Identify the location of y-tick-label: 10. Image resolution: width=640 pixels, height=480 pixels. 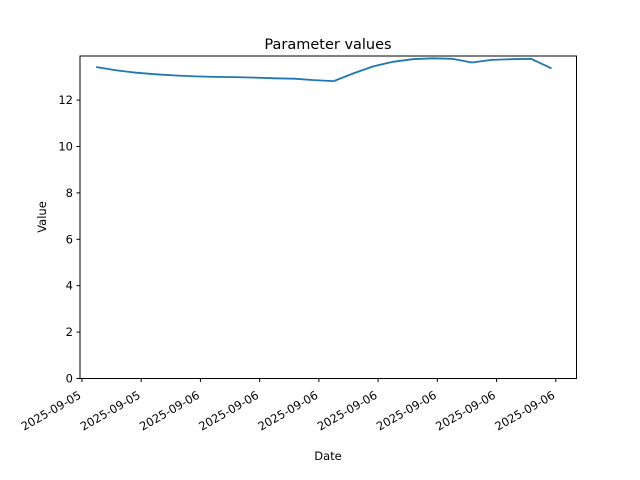
(65, 146).